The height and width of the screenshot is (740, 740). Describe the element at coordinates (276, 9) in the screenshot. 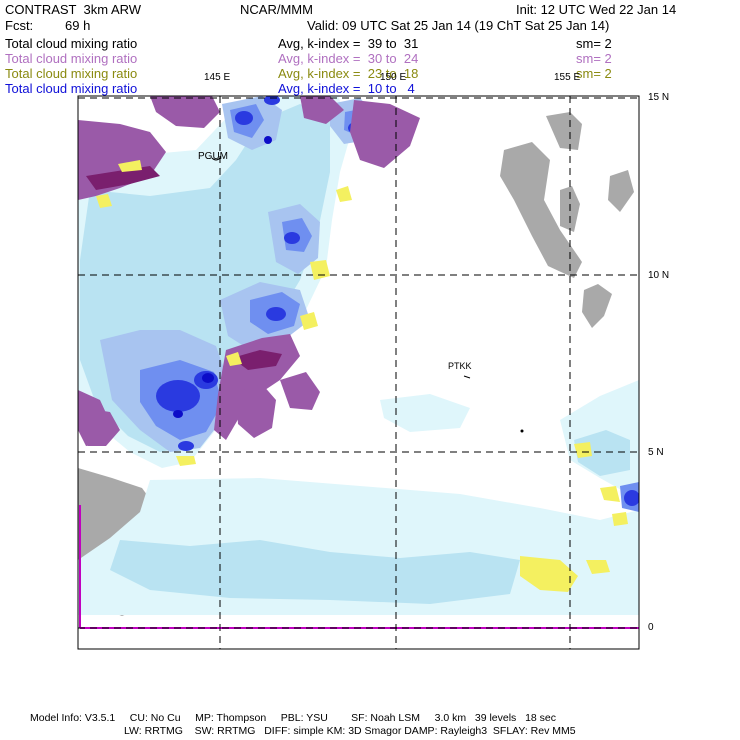

I see `center-label: NCAR/MMM` at that location.